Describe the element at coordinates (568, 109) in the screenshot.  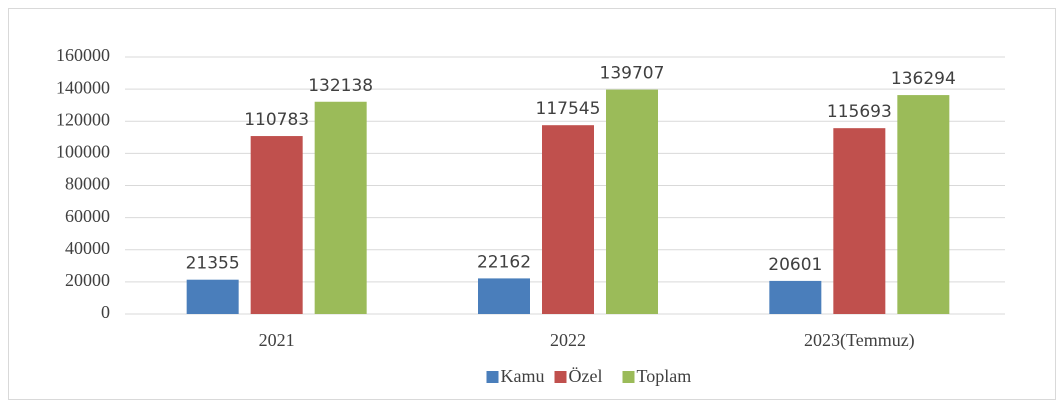
I see `data-label: 117545` at that location.